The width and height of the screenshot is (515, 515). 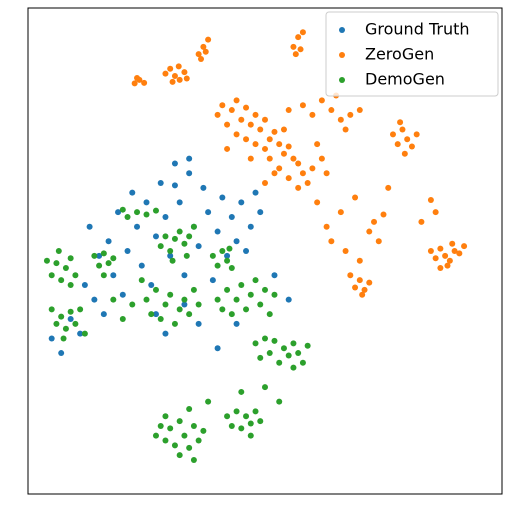 I want to click on legend-label: DemoGen, so click(x=405, y=79).